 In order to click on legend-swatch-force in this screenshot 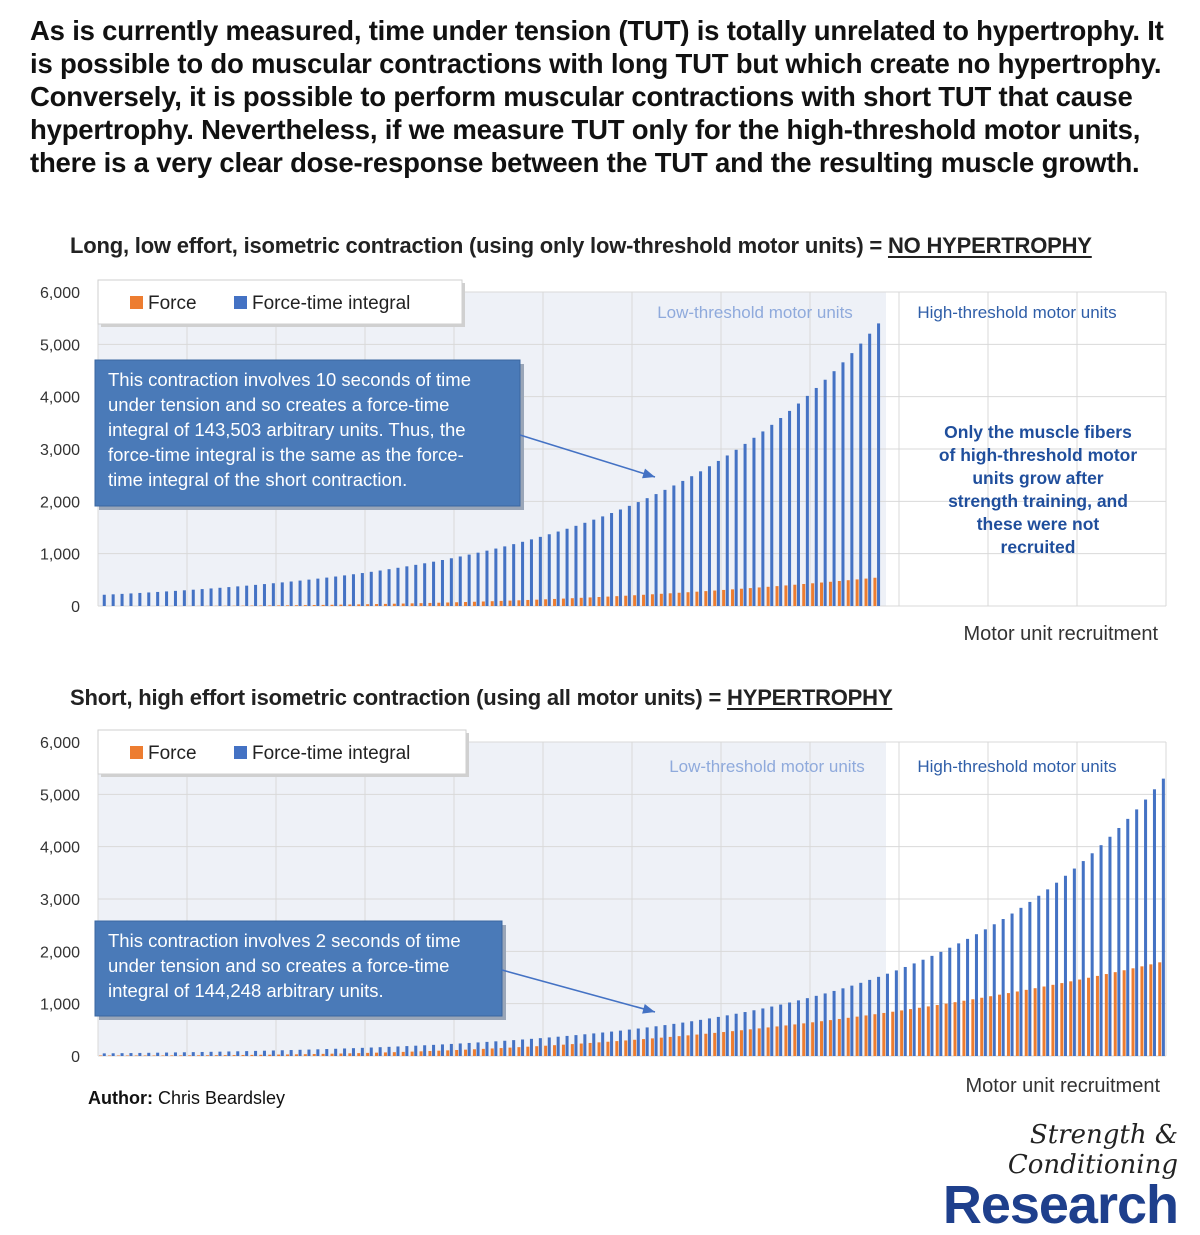, I will do `click(136, 302)`.